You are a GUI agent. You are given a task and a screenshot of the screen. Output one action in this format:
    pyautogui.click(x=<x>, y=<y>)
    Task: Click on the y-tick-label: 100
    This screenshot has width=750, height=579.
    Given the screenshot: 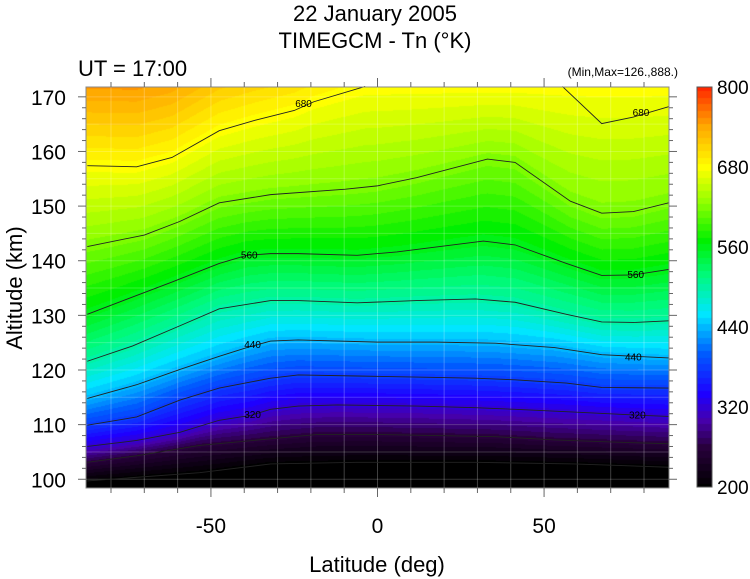 What is the action you would take?
    pyautogui.click(x=48, y=480)
    